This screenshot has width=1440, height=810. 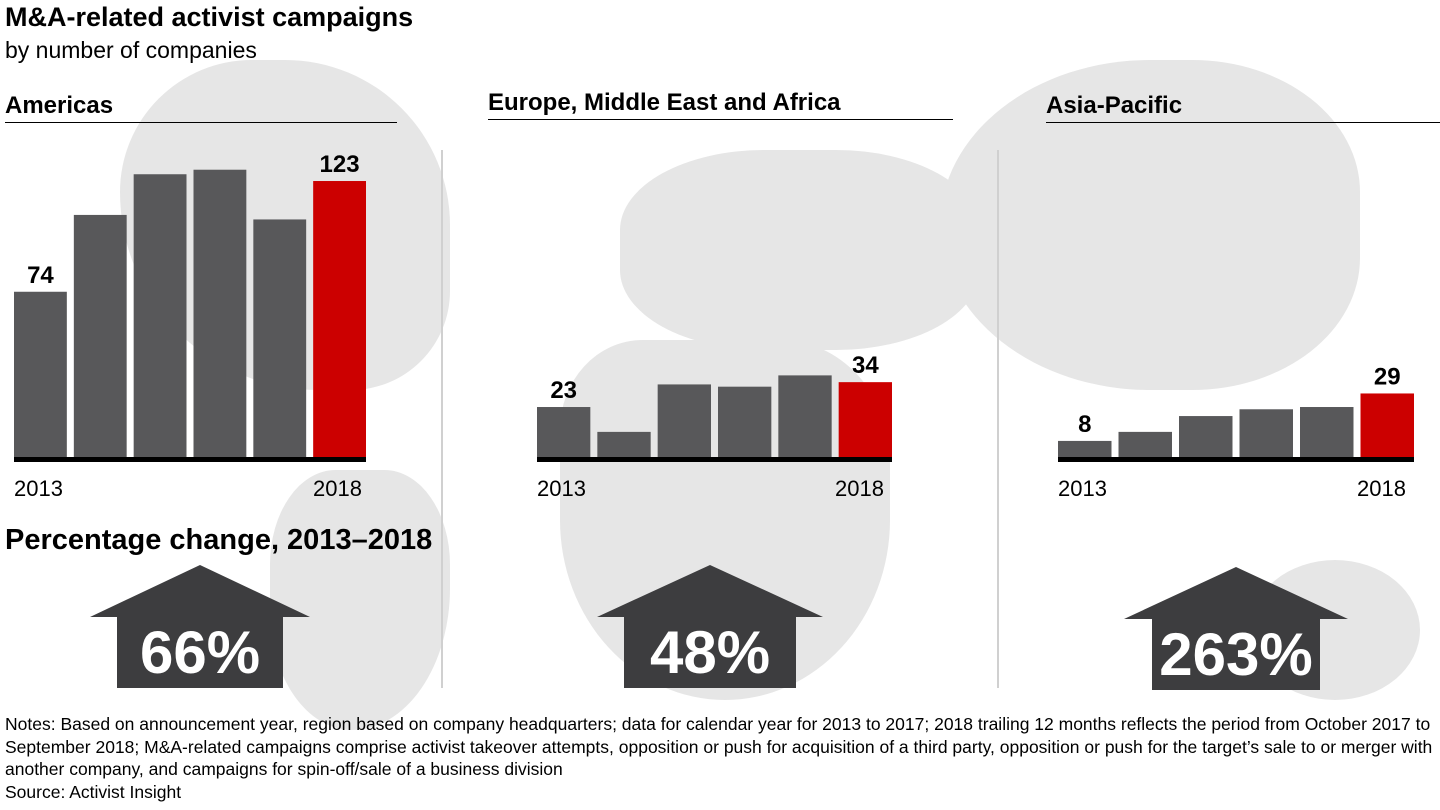 I want to click on up-arrow-icon-apac, so click(x=1236, y=628).